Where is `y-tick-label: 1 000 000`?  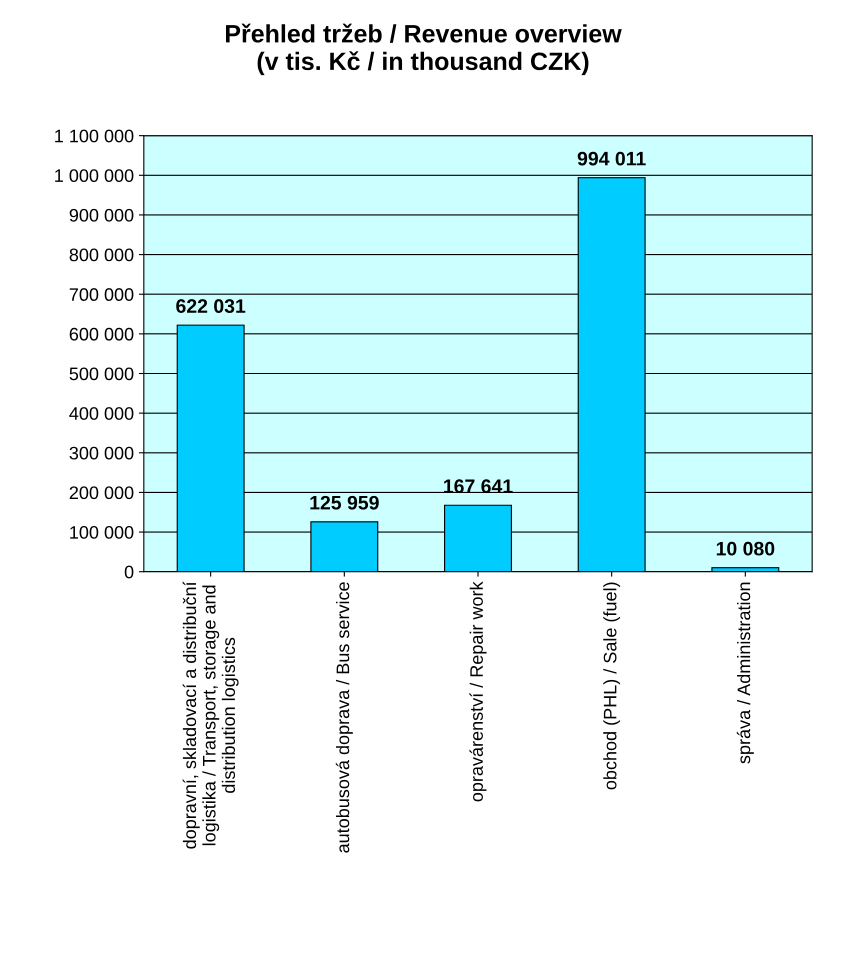 y-tick-label: 1 000 000 is located at coordinates (94, 175).